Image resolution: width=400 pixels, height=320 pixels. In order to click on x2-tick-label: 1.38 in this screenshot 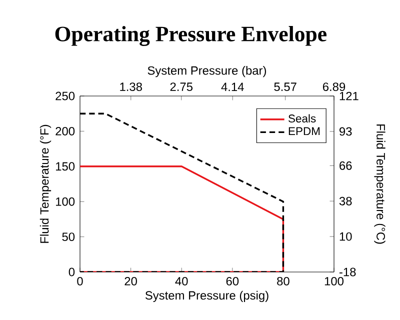, I will do `click(131, 87)`.